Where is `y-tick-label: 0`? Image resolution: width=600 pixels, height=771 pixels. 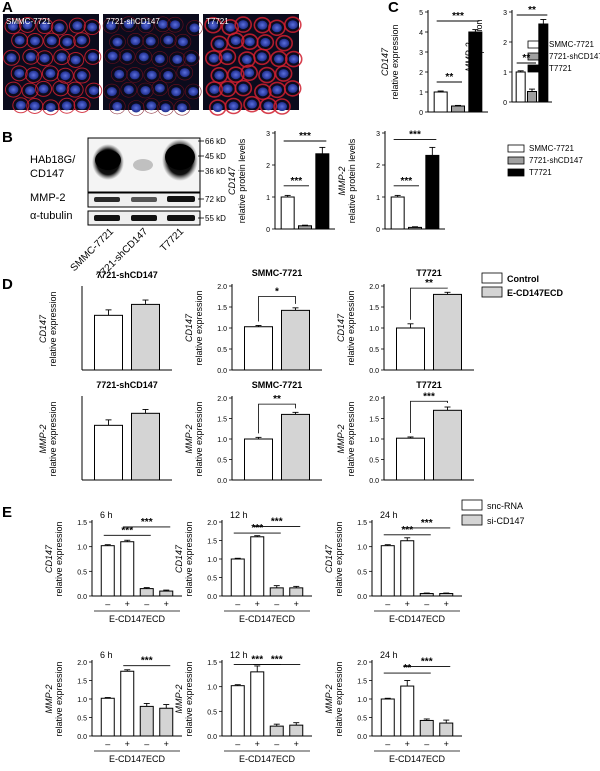 y-tick-label: 0 is located at coordinates (421, 113).